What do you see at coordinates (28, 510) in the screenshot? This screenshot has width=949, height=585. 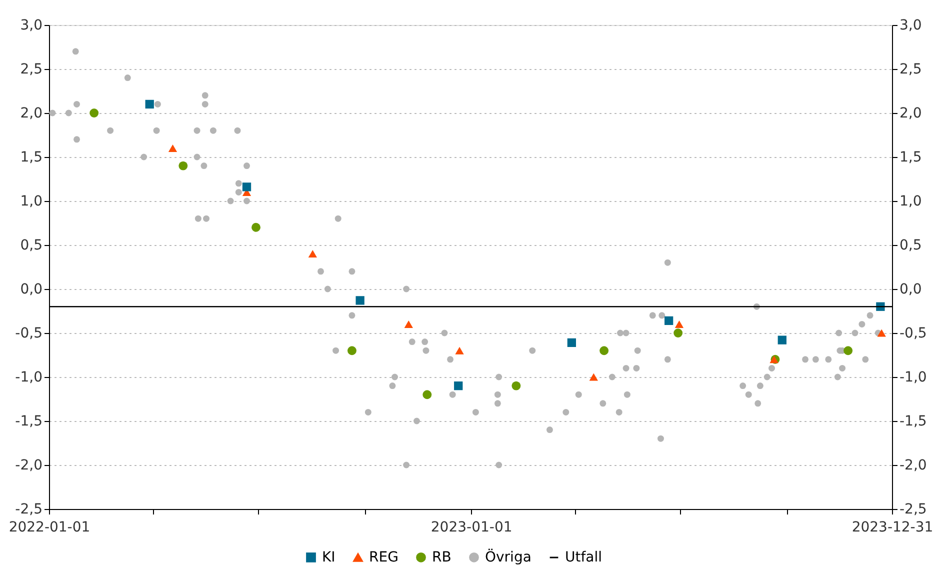 I see `y-tick-label: -2,5` at bounding box center [28, 510].